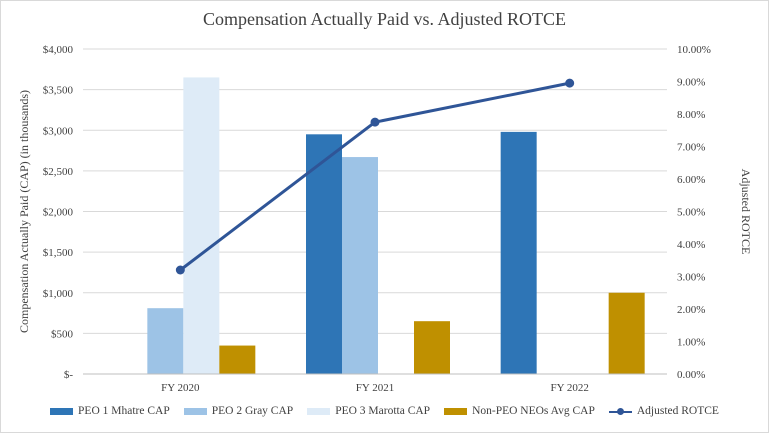  What do you see at coordinates (62, 334) in the screenshot?
I see `y-tick-label: $500` at bounding box center [62, 334].